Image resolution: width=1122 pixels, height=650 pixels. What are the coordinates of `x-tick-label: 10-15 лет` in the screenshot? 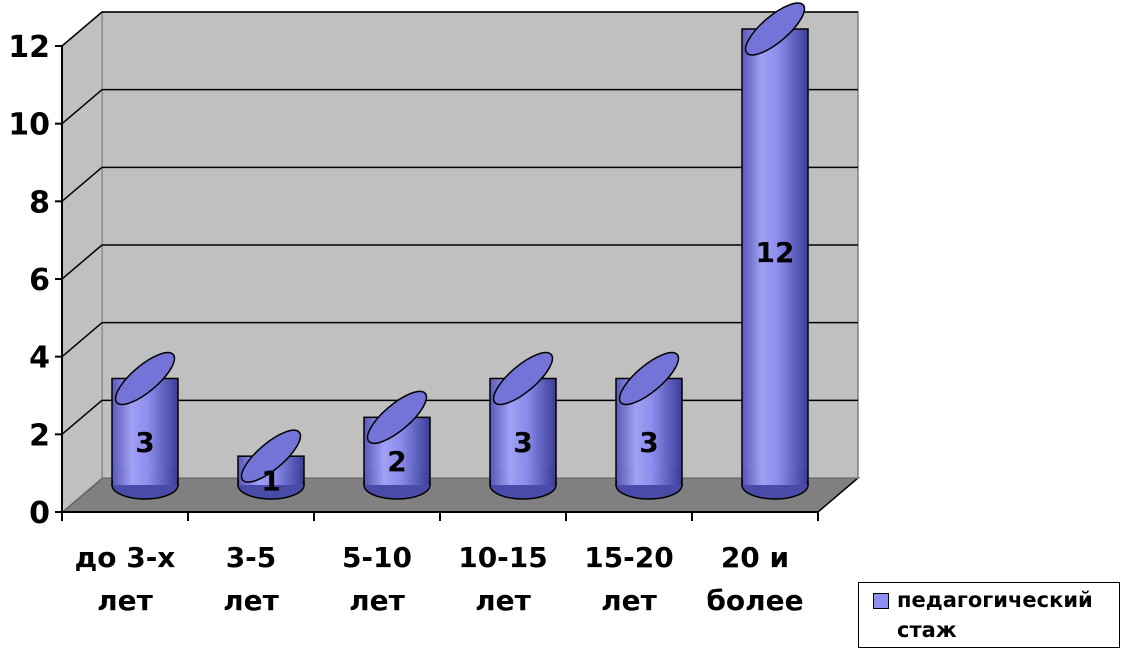 It's located at (503, 579).